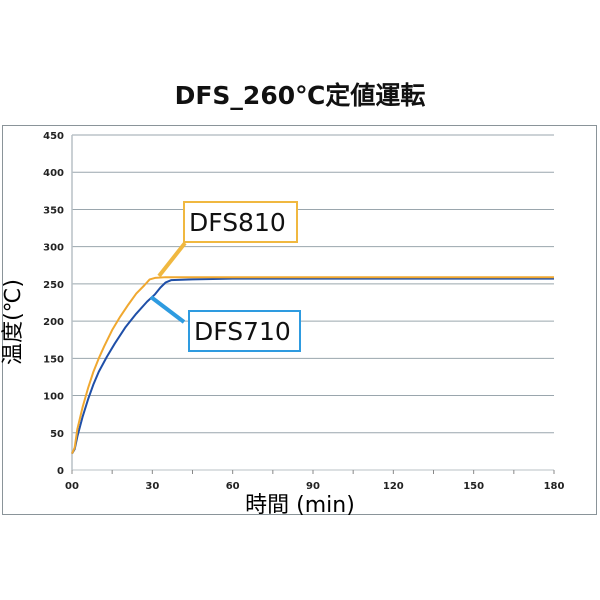  Describe the element at coordinates (72, 486) in the screenshot. I see `x-tick-label: 00` at that location.